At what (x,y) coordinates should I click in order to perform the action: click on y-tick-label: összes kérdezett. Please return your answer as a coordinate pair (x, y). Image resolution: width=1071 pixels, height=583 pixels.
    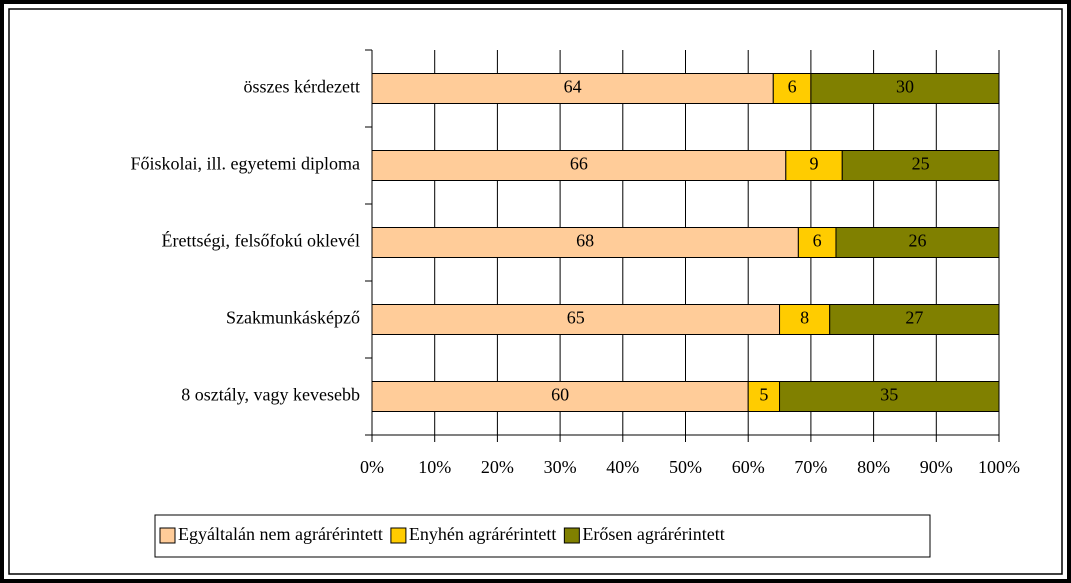
    Looking at the image, I should click on (302, 87).